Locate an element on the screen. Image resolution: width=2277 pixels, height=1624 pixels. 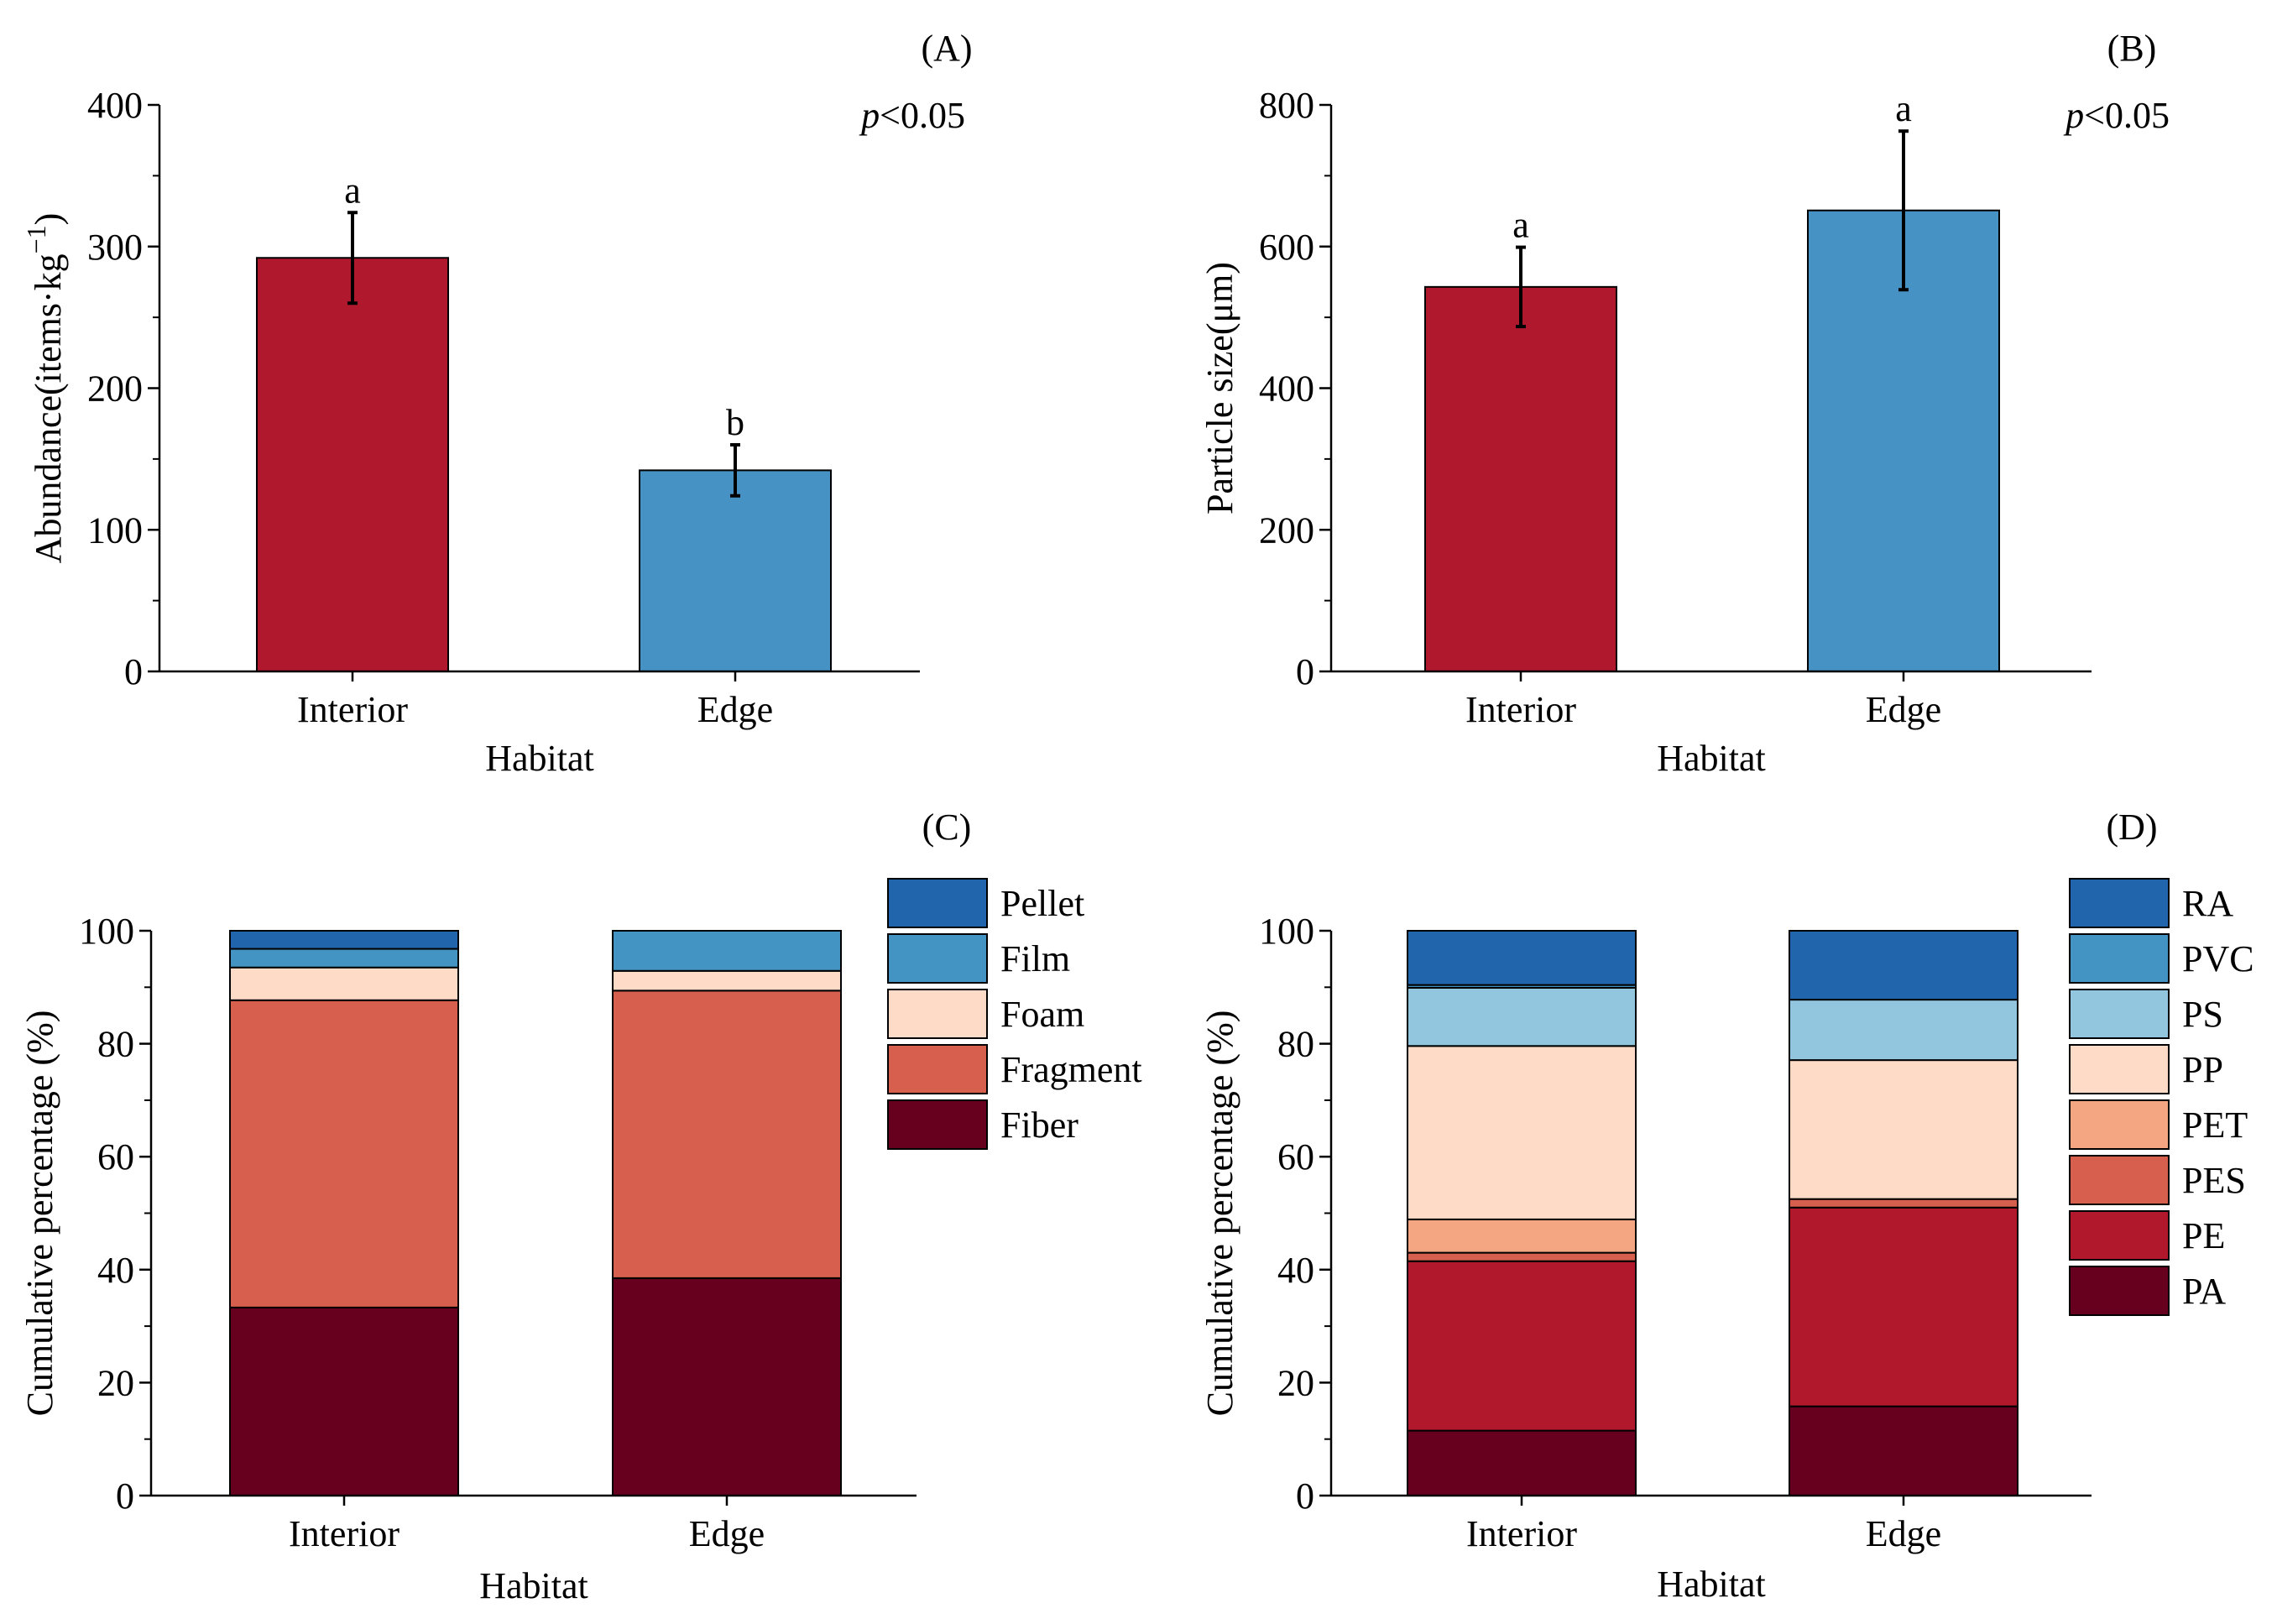
legend-swatch-pellet is located at coordinates (937, 903).